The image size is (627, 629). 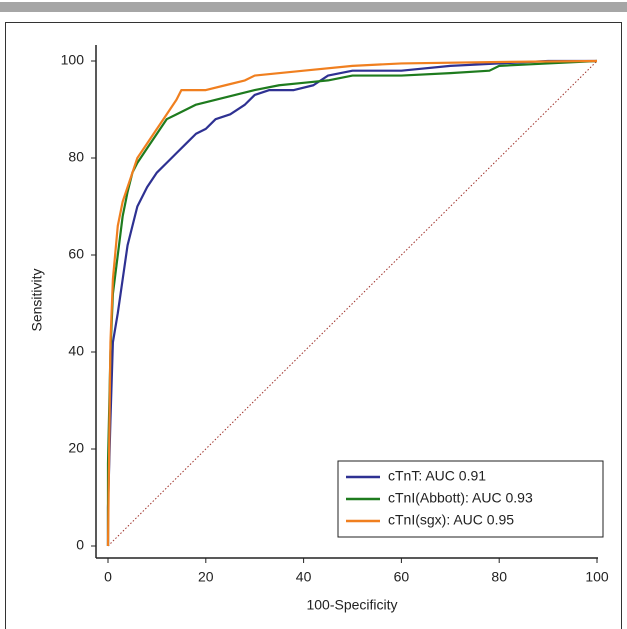 What do you see at coordinates (460, 498) in the screenshot?
I see `legend-label: cTnI(Abbott): AUC 0.93` at bounding box center [460, 498].